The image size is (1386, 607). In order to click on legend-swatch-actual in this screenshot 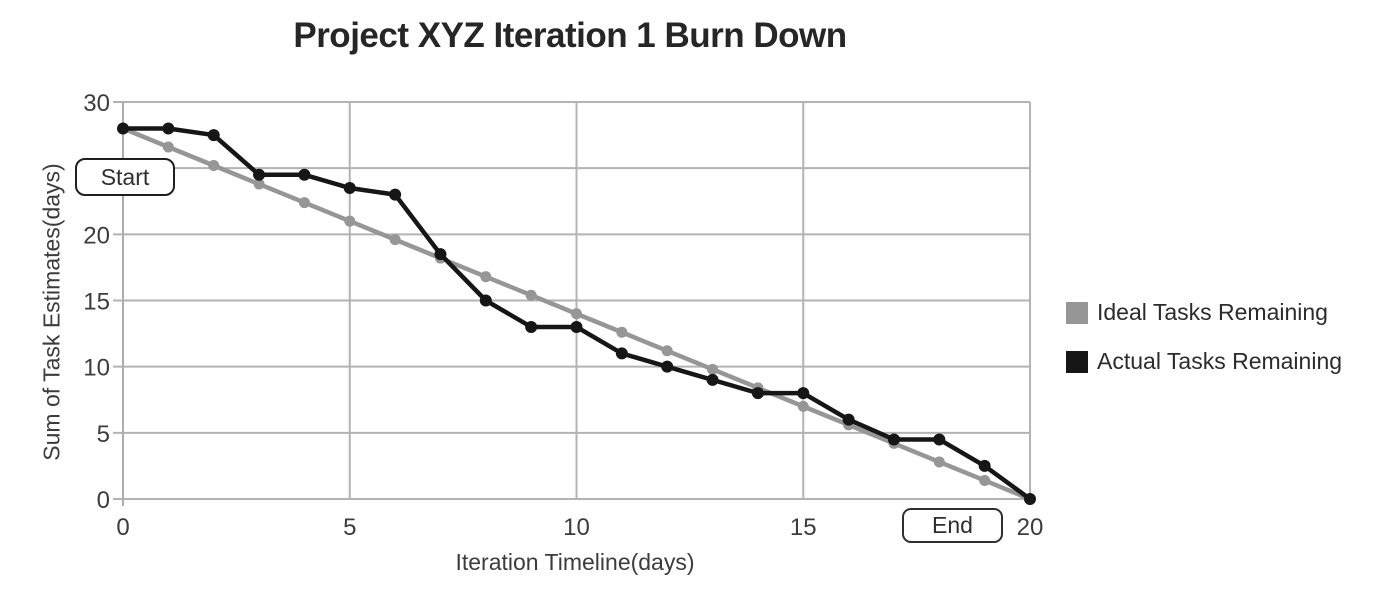, I will do `click(1077, 361)`.